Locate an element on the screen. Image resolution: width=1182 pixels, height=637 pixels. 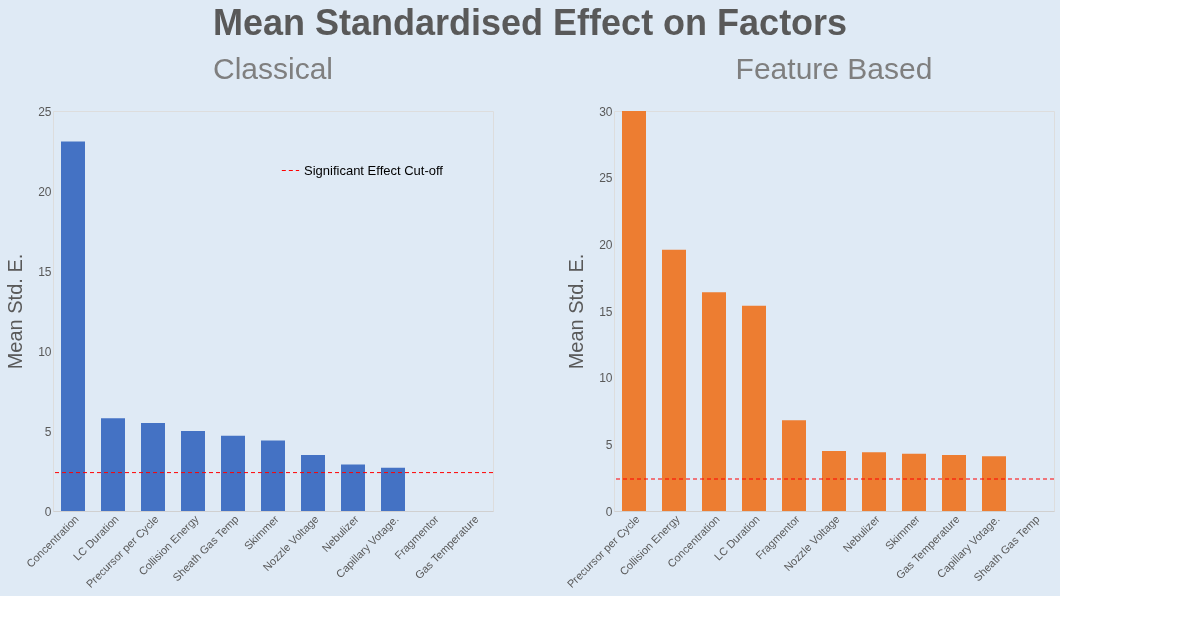
text: Mean Standardised Effect on Factors is located at coordinates (530, 22).